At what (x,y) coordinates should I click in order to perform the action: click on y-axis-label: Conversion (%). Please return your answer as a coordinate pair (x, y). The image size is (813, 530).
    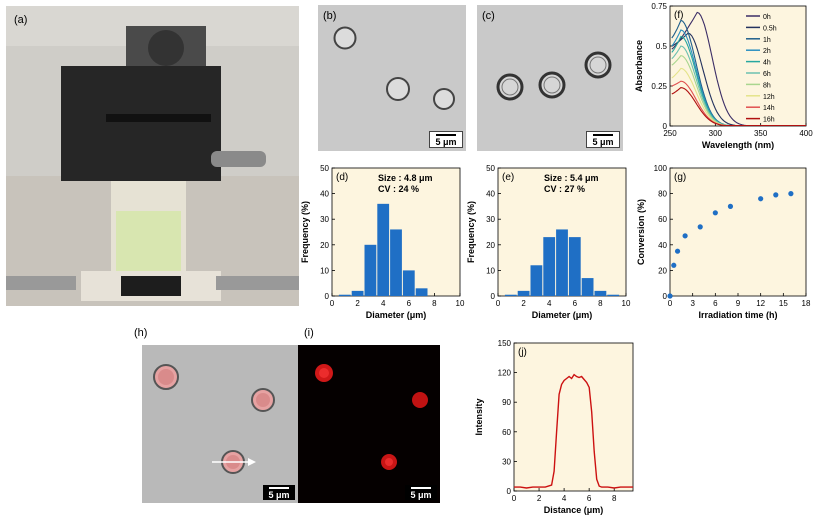
    Looking at the image, I should click on (641, 232).